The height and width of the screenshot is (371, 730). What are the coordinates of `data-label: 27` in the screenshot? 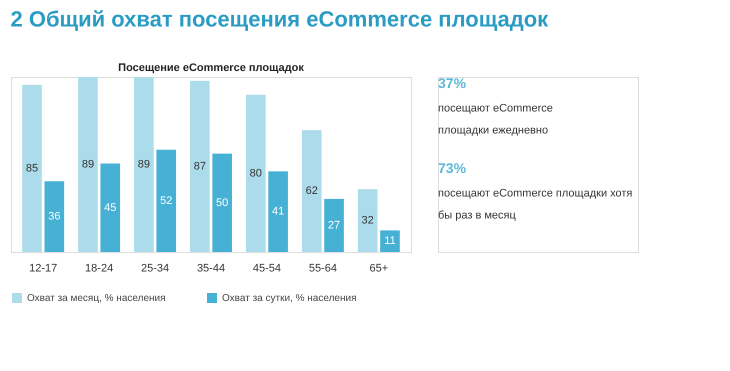 It's located at (334, 225).